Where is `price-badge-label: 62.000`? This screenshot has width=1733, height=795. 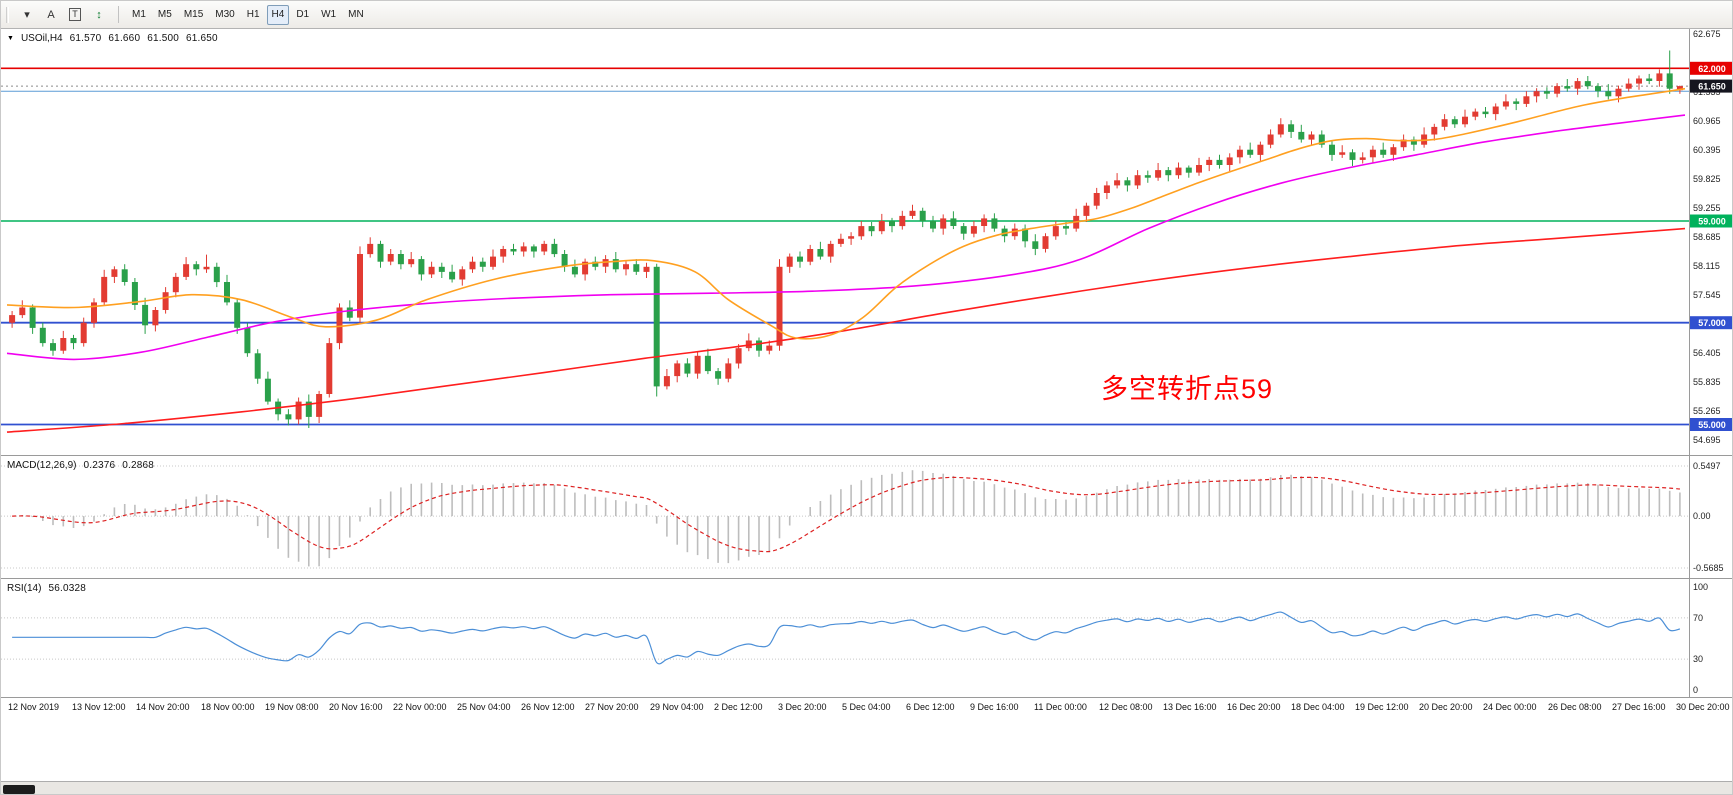 price-badge-label: 62.000 is located at coordinates (1712, 69).